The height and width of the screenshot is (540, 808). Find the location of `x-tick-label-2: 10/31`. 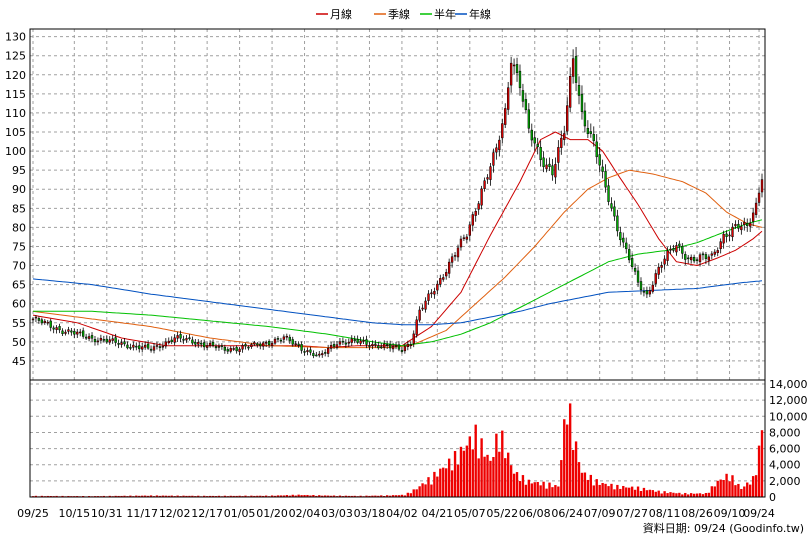

x-tick-label-2: 10/31 is located at coordinates (107, 513).